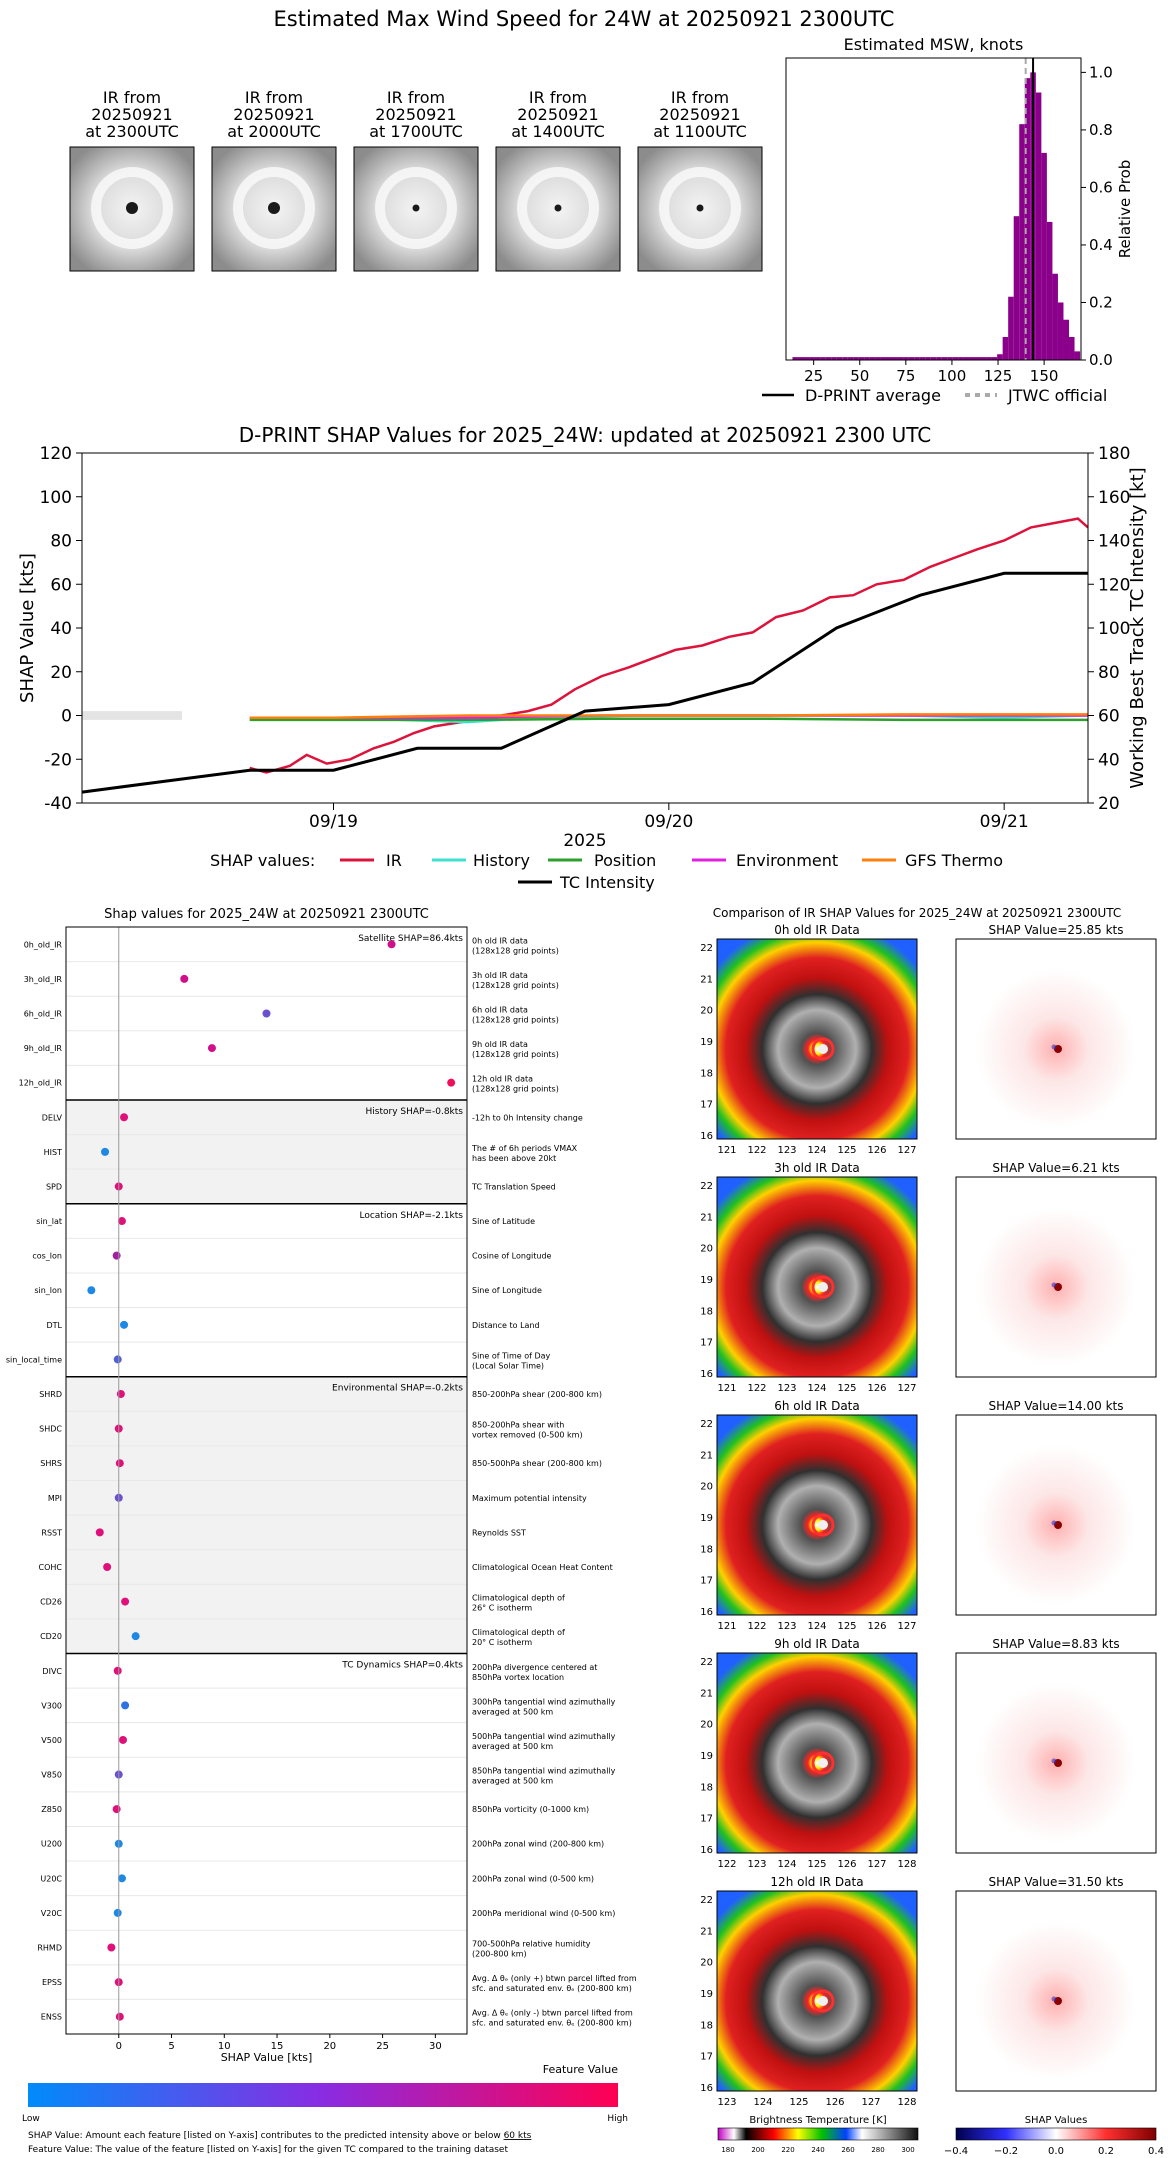 This screenshot has width=1168, height=2158. Describe the element at coordinates (502, 1079) in the screenshot. I see `feature-description: 12h old IR data` at that location.